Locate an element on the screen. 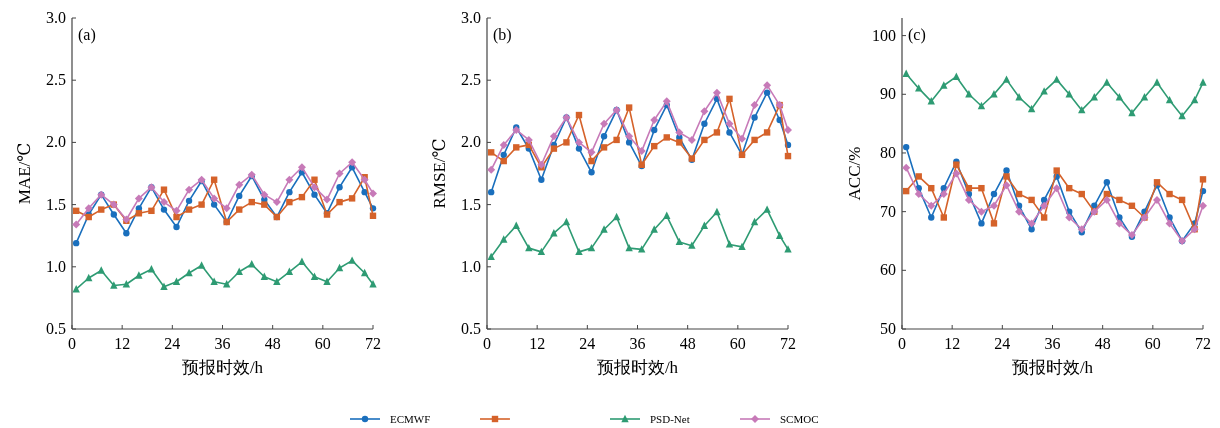 Image resolution: width=1220 pixels, height=428 pixels. annotation: (c) is located at coordinates (917, 35).